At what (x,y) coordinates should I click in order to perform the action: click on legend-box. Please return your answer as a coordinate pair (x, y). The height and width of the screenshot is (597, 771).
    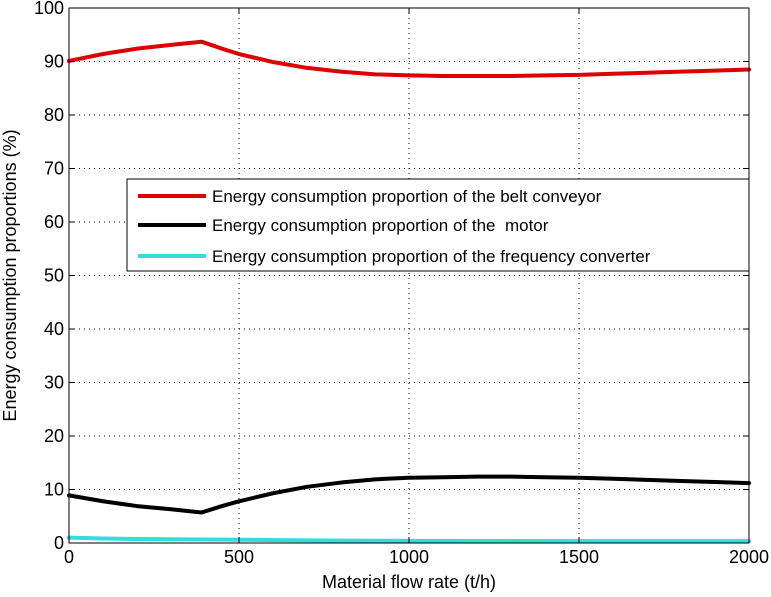
    Looking at the image, I should click on (438, 225).